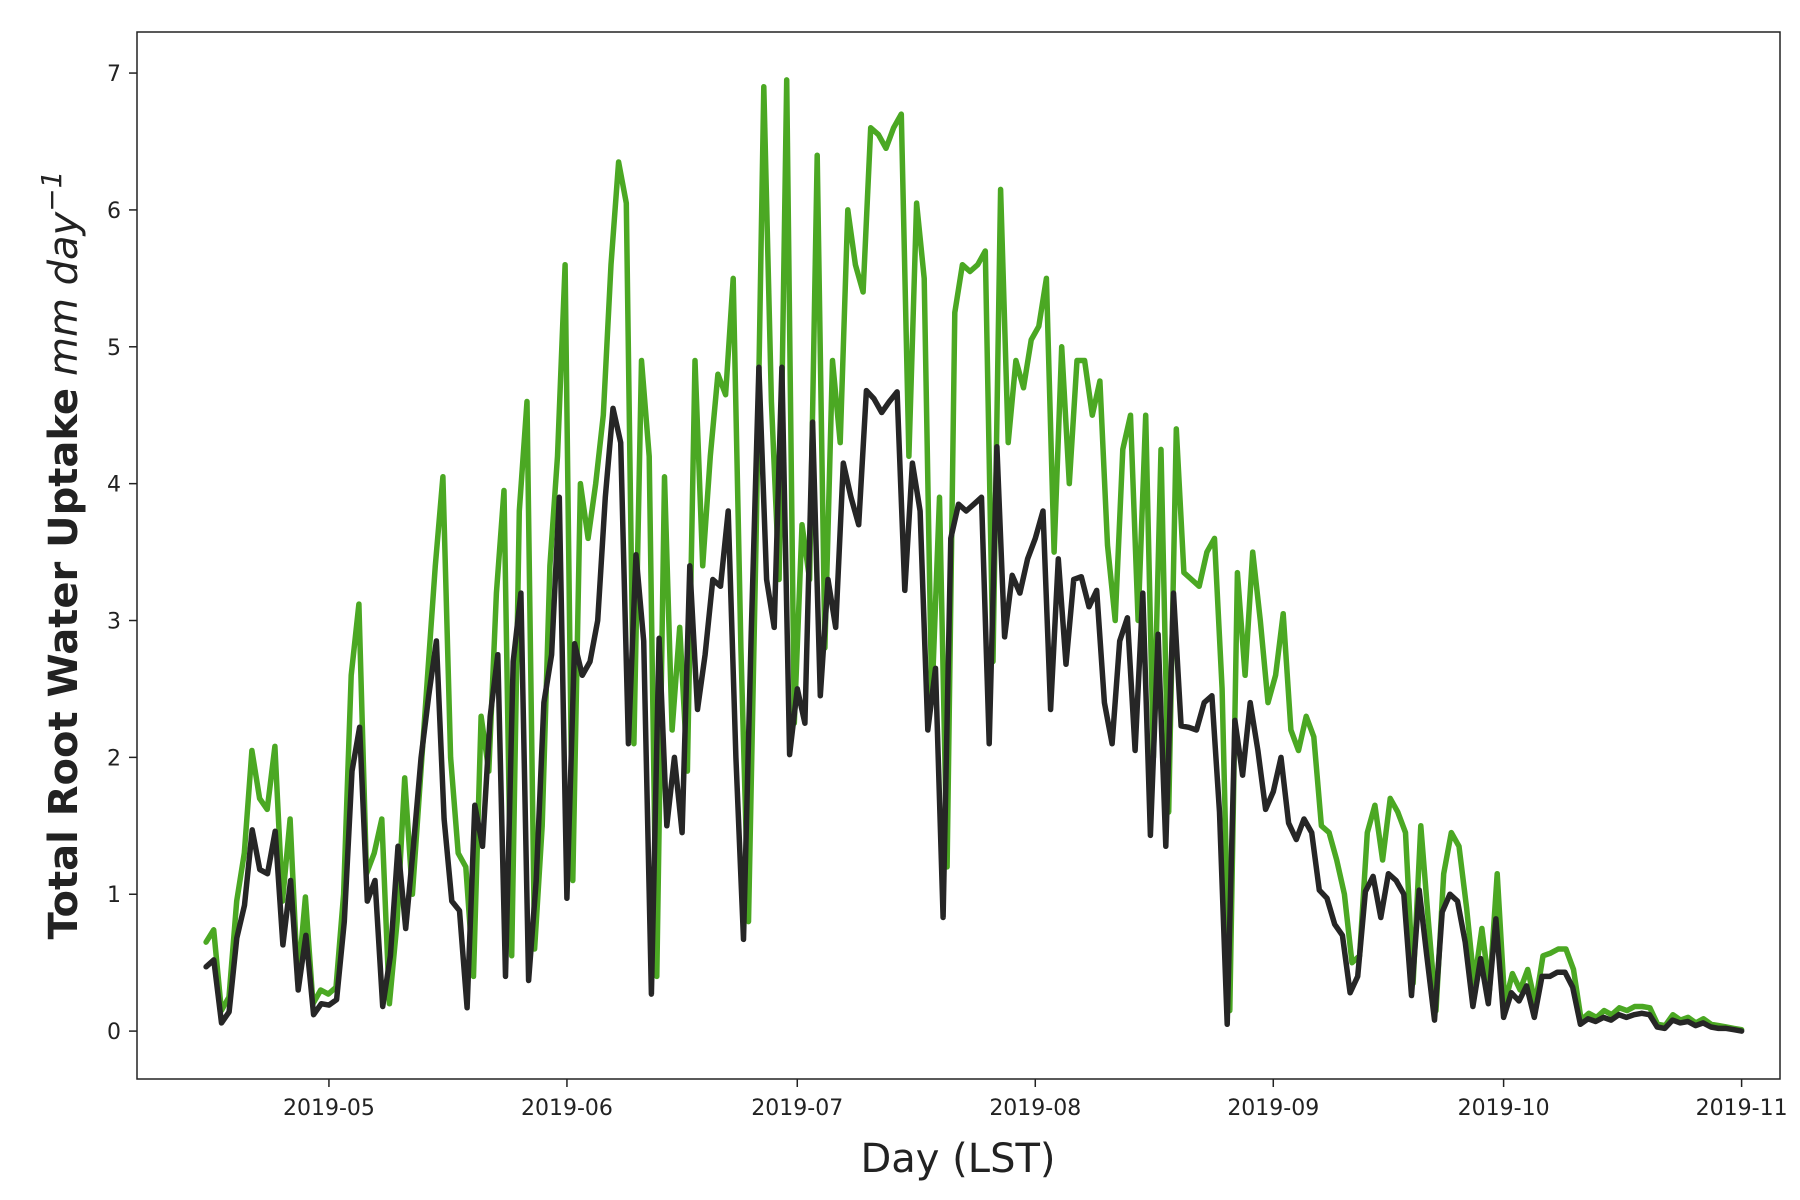 The height and width of the screenshot is (1200, 1800). Describe the element at coordinates (114, 211) in the screenshot. I see `y-tick-label: 6` at that location.